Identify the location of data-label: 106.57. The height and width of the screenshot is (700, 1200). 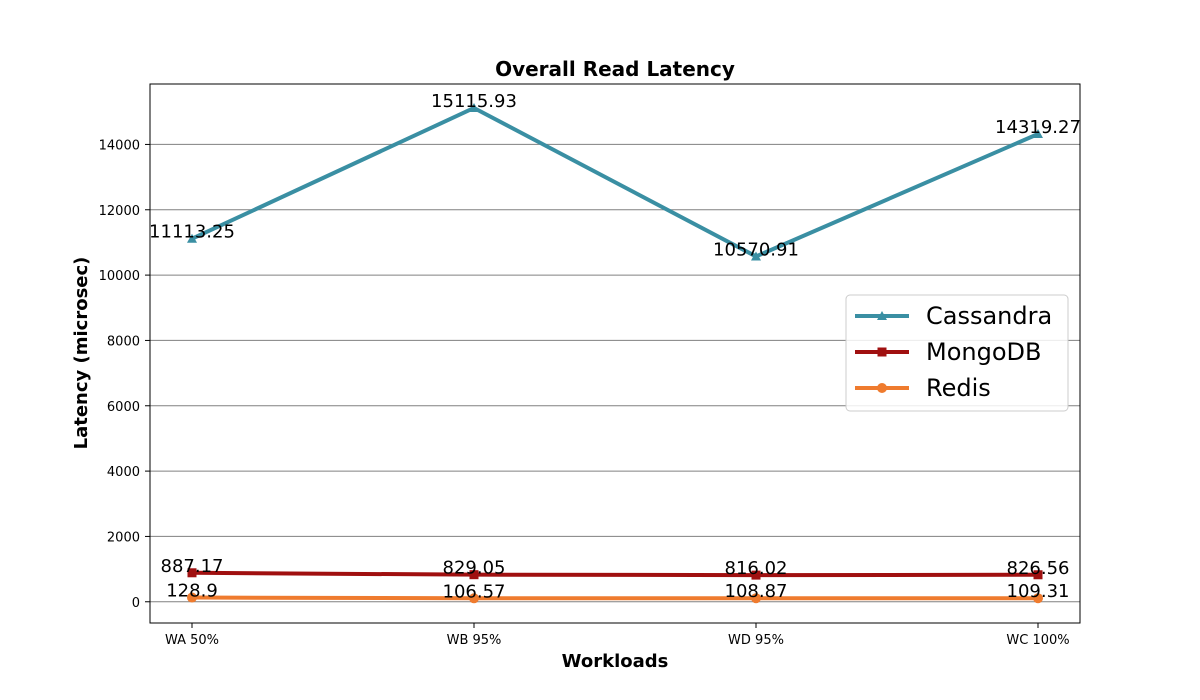
(474, 591).